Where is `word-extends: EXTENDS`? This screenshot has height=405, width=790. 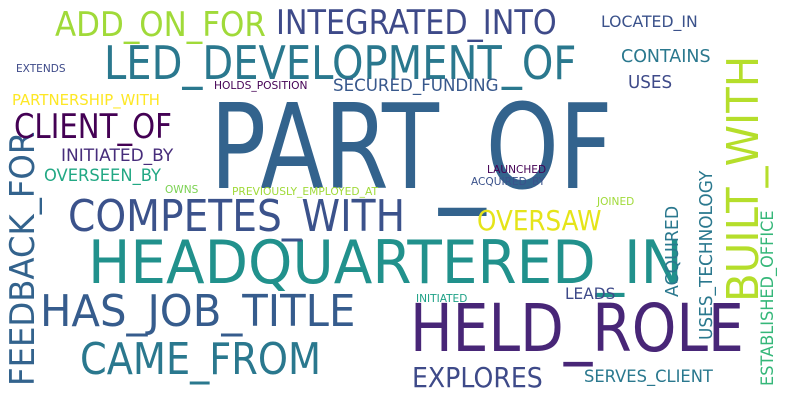
word-extends: EXTENDS is located at coordinates (41, 68).